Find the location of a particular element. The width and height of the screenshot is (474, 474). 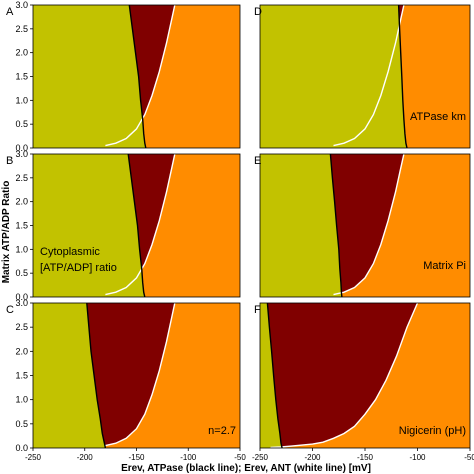

panel-annotation: n=2.7 is located at coordinates (222, 431).